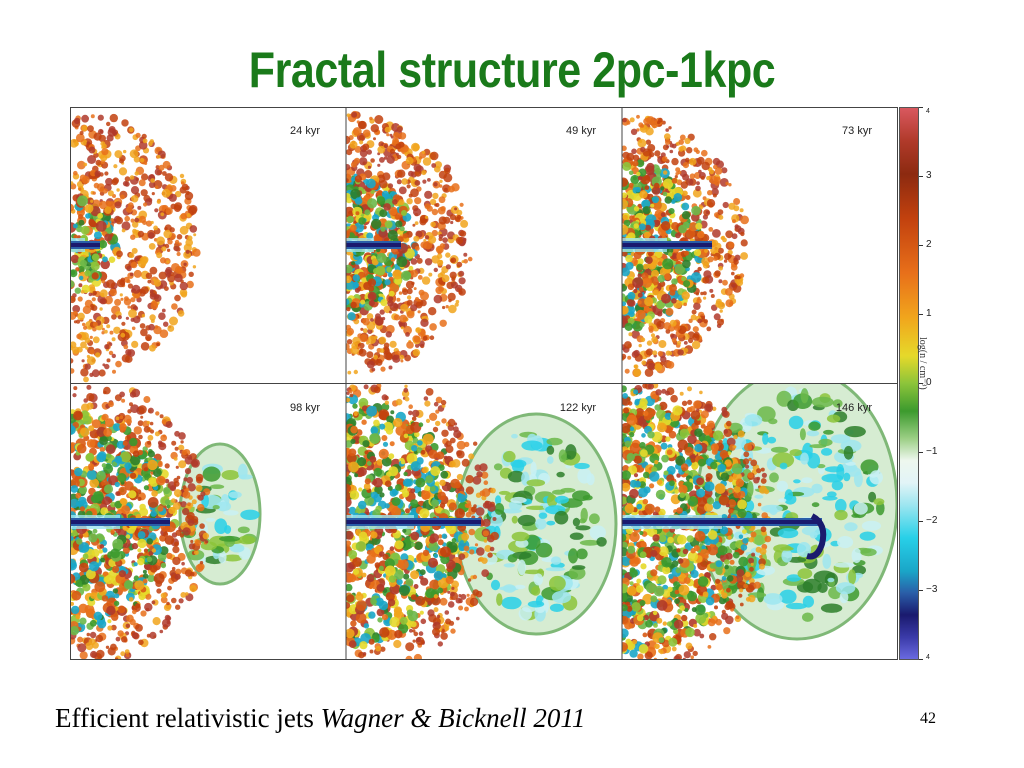  What do you see at coordinates (208, 245) in the screenshot?
I see `simulation-panel: 24 kyr` at bounding box center [208, 245].